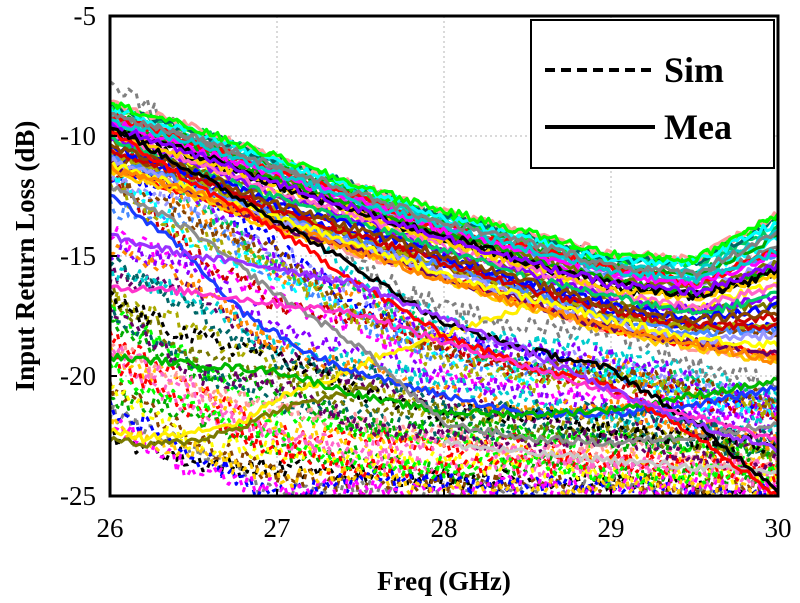 This screenshot has width=800, height=603. What do you see at coordinates (698, 127) in the screenshot?
I see `legend-mea-label: Mea` at bounding box center [698, 127].